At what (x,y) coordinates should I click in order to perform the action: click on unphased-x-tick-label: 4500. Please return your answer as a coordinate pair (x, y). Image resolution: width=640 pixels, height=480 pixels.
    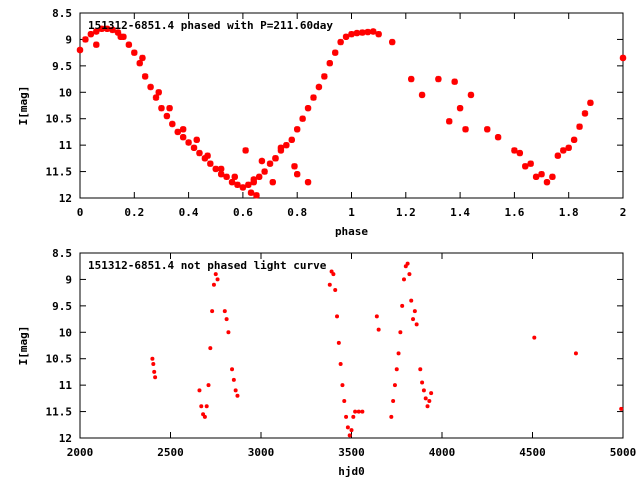
    Looking at the image, I should click on (532, 452).